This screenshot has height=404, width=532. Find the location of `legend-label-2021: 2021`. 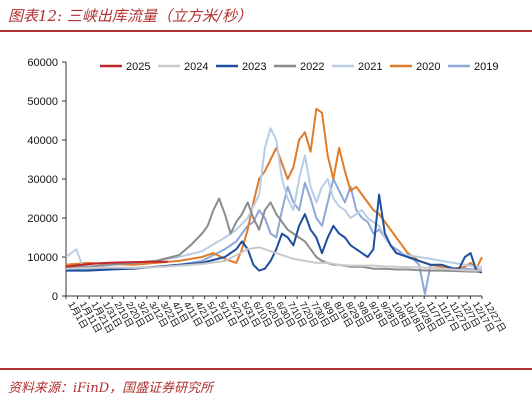

legend-label-2021: 2021 is located at coordinates (370, 67).